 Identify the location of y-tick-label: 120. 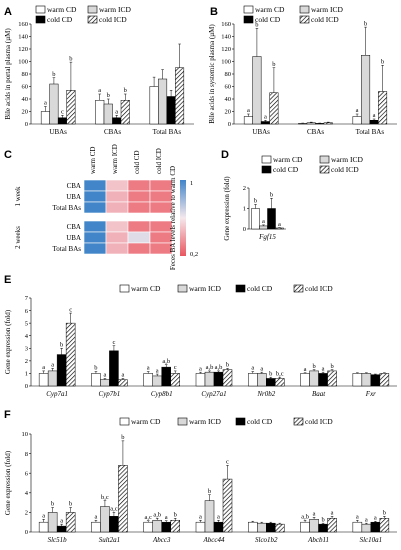
(23, 49).